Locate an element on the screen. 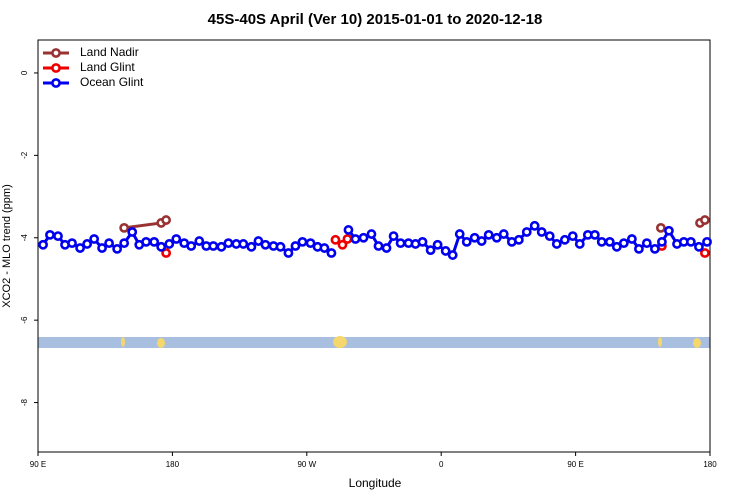 The height and width of the screenshot is (500, 750). x-axis-label: Longitude is located at coordinates (375, 483).